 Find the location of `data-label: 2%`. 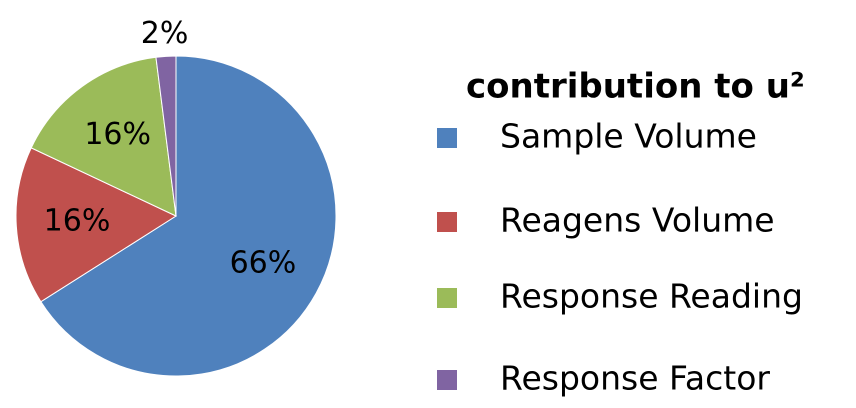

data-label: 2% is located at coordinates (165, 33).